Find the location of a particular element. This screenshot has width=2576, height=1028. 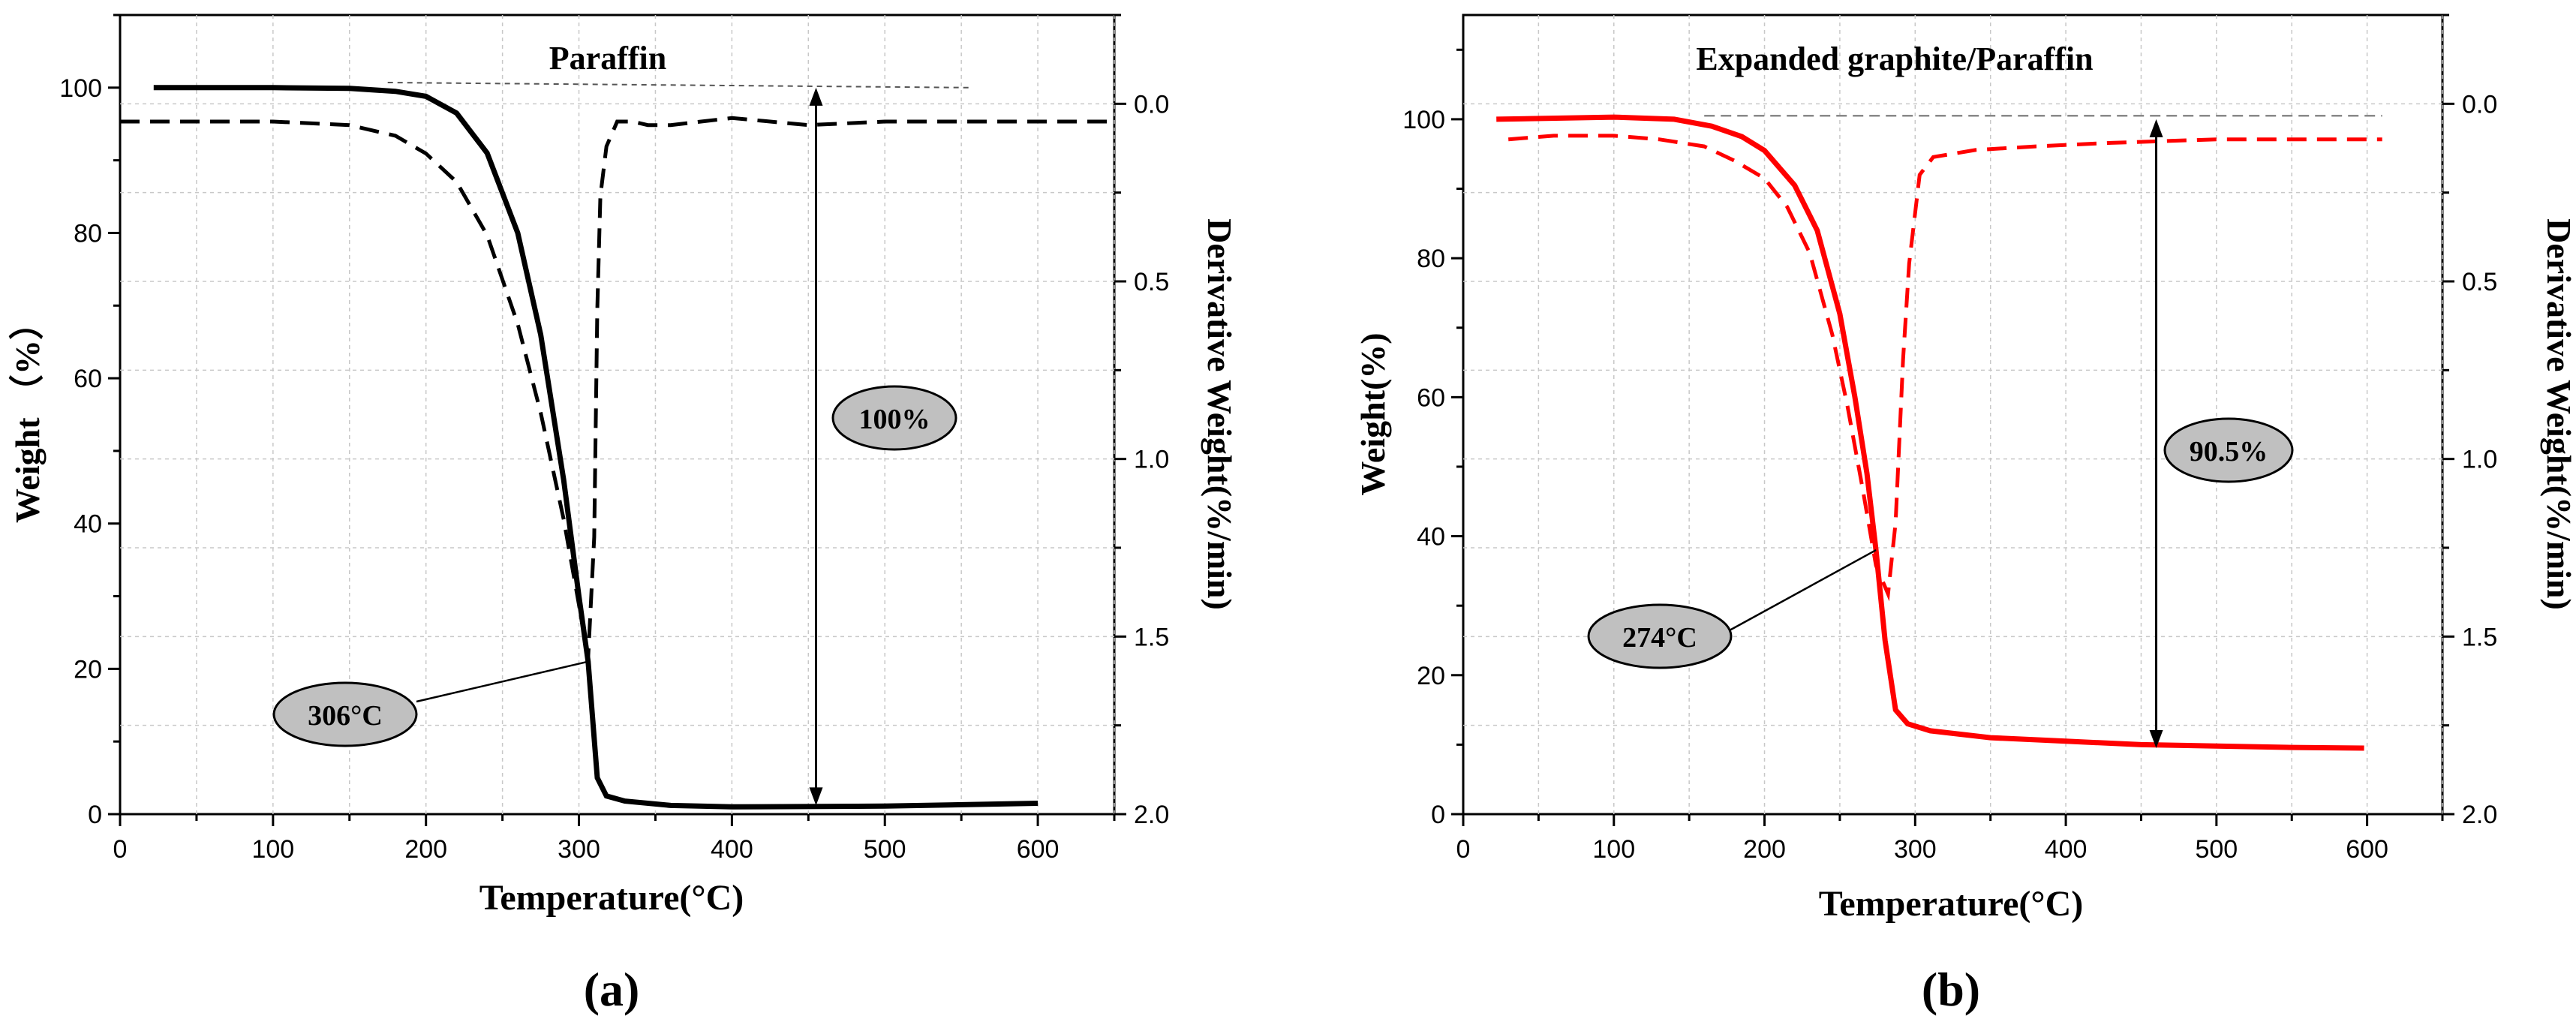

panel-b-onset-badge is located at coordinates (1660, 636).